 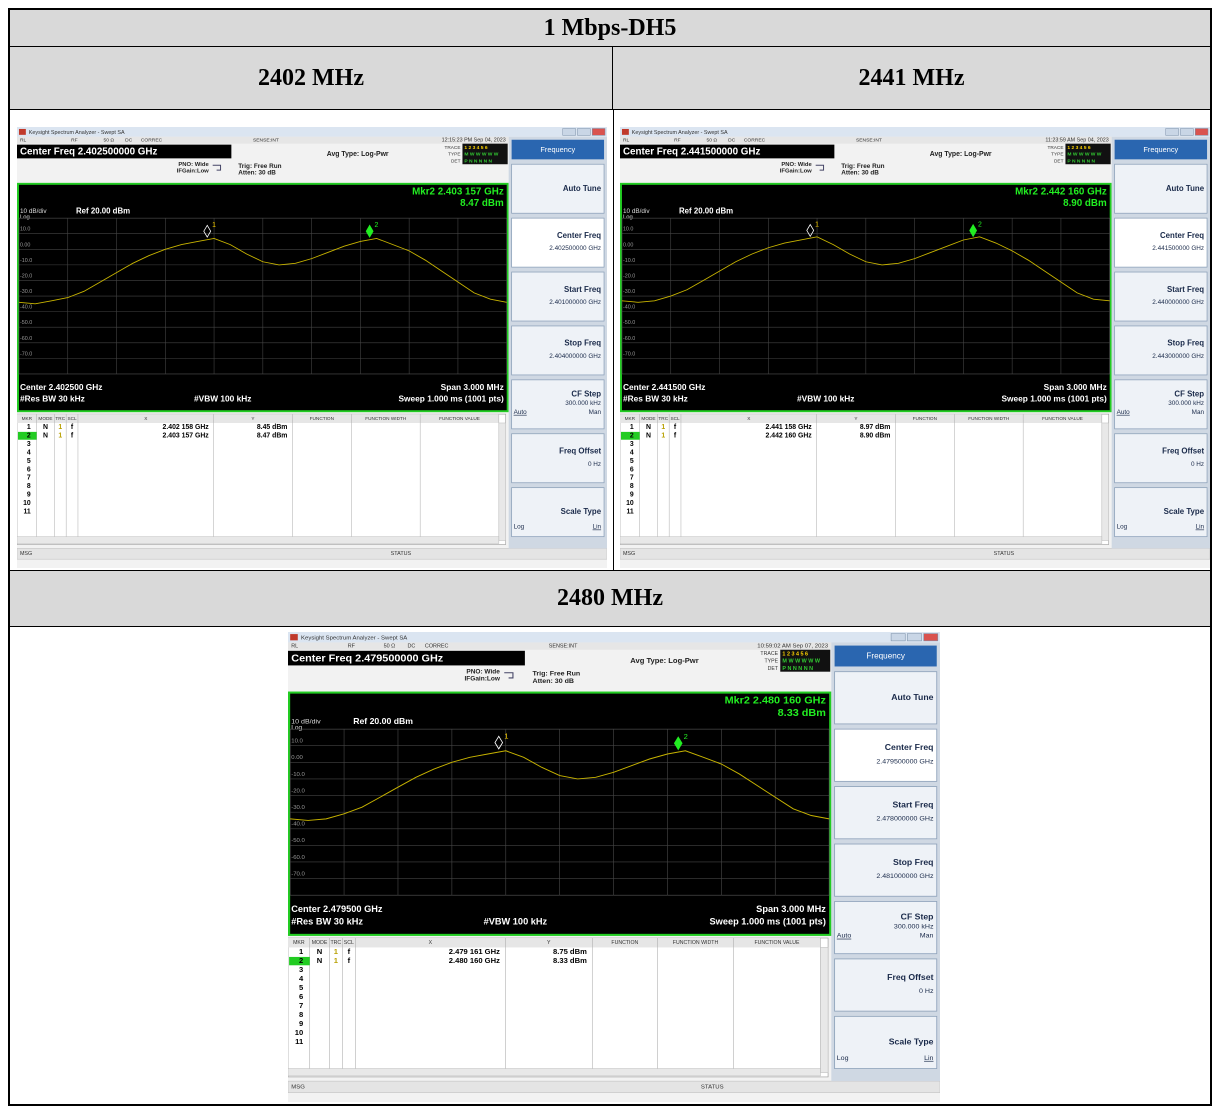 I want to click on softkey-label: Freq Offset, so click(x=910, y=977).